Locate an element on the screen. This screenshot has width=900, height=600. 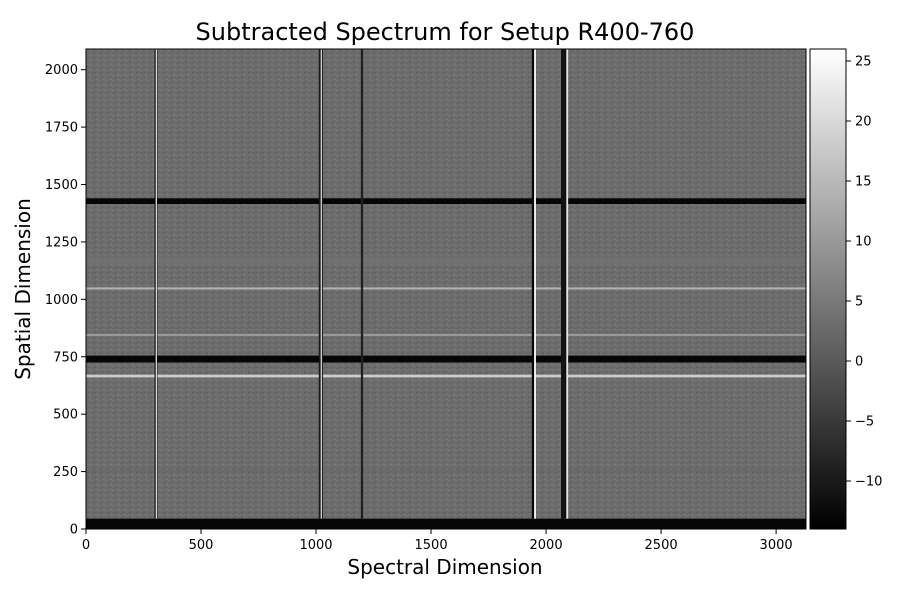
colorbar-ticks: −10 −5 0 5 10 15 20 25 is located at coordinates (864, 272).